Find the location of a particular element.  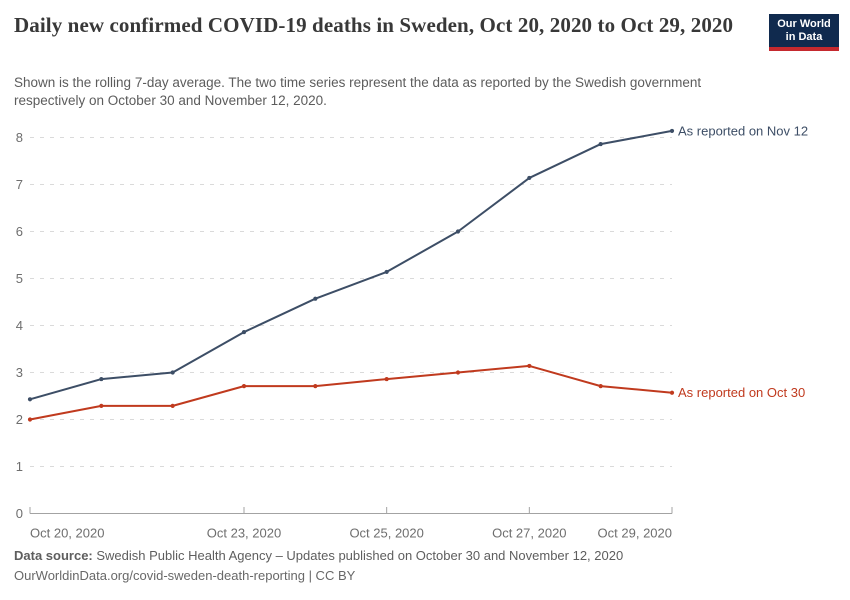

y-axis-tick-label: 4 is located at coordinates (19, 325).